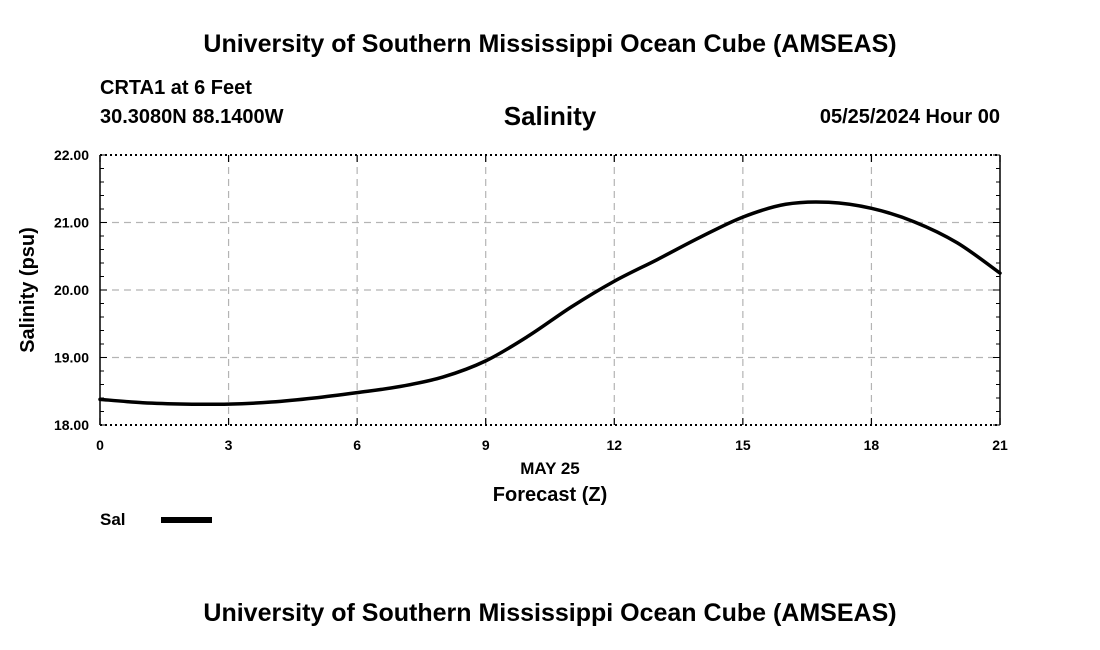 The height and width of the screenshot is (650, 1100). Describe the element at coordinates (614, 445) in the screenshot. I see `x-tick-label: 12` at that location.